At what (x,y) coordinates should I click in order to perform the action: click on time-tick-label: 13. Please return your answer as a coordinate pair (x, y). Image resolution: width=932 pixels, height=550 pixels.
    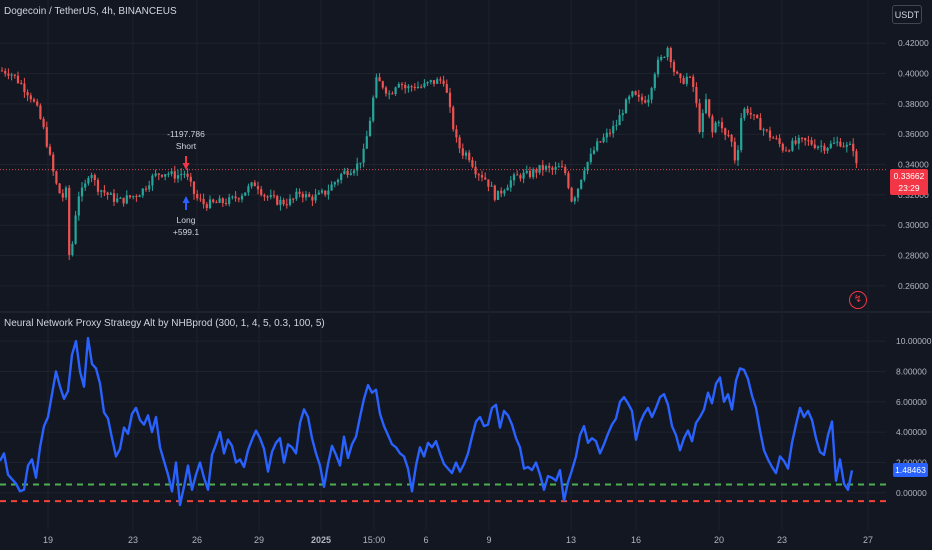
    Looking at the image, I should click on (571, 540).